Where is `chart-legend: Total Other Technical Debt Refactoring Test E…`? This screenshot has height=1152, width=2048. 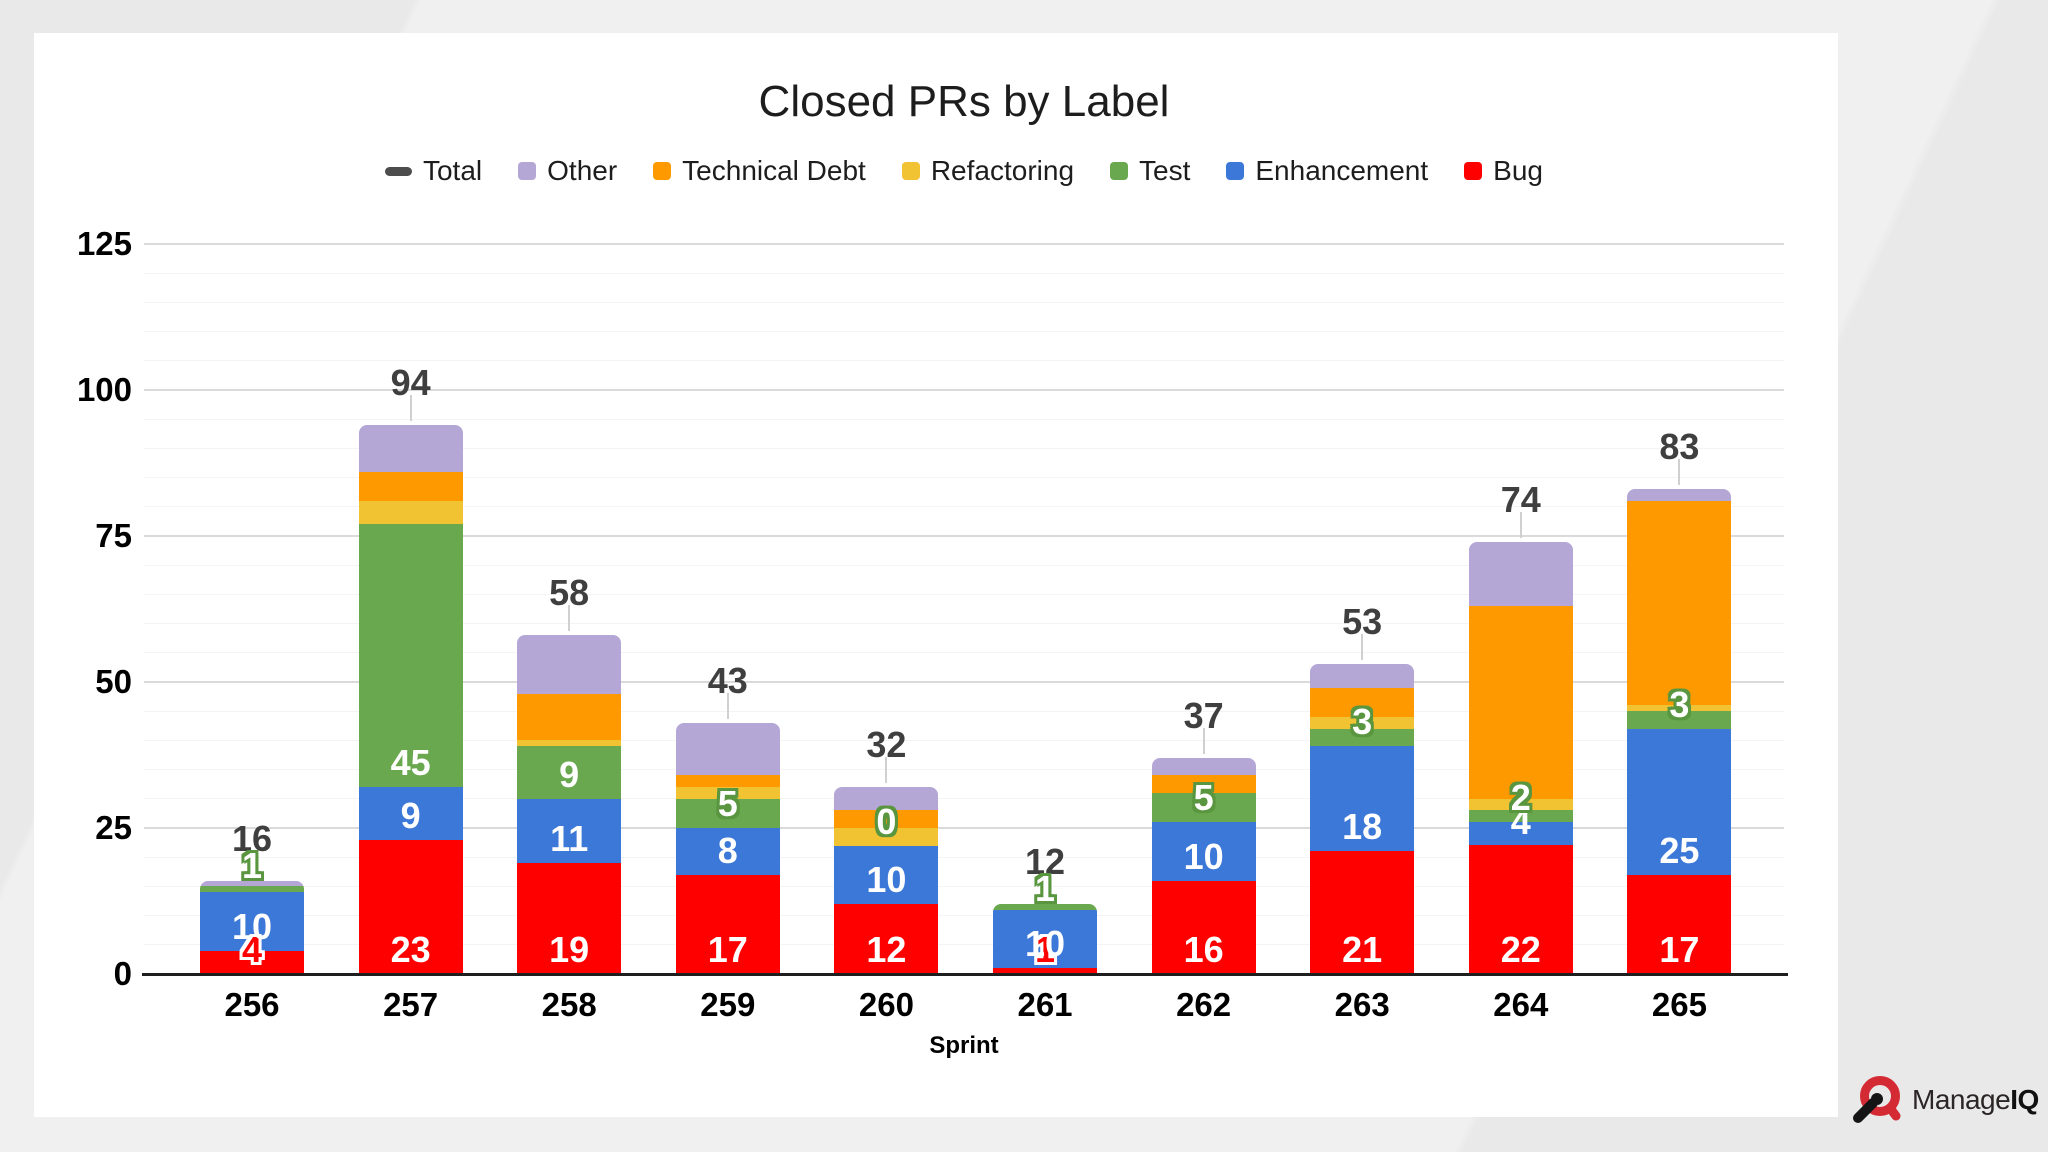 chart-legend: Total Other Technical Debt Refactoring Test E… is located at coordinates (964, 171).